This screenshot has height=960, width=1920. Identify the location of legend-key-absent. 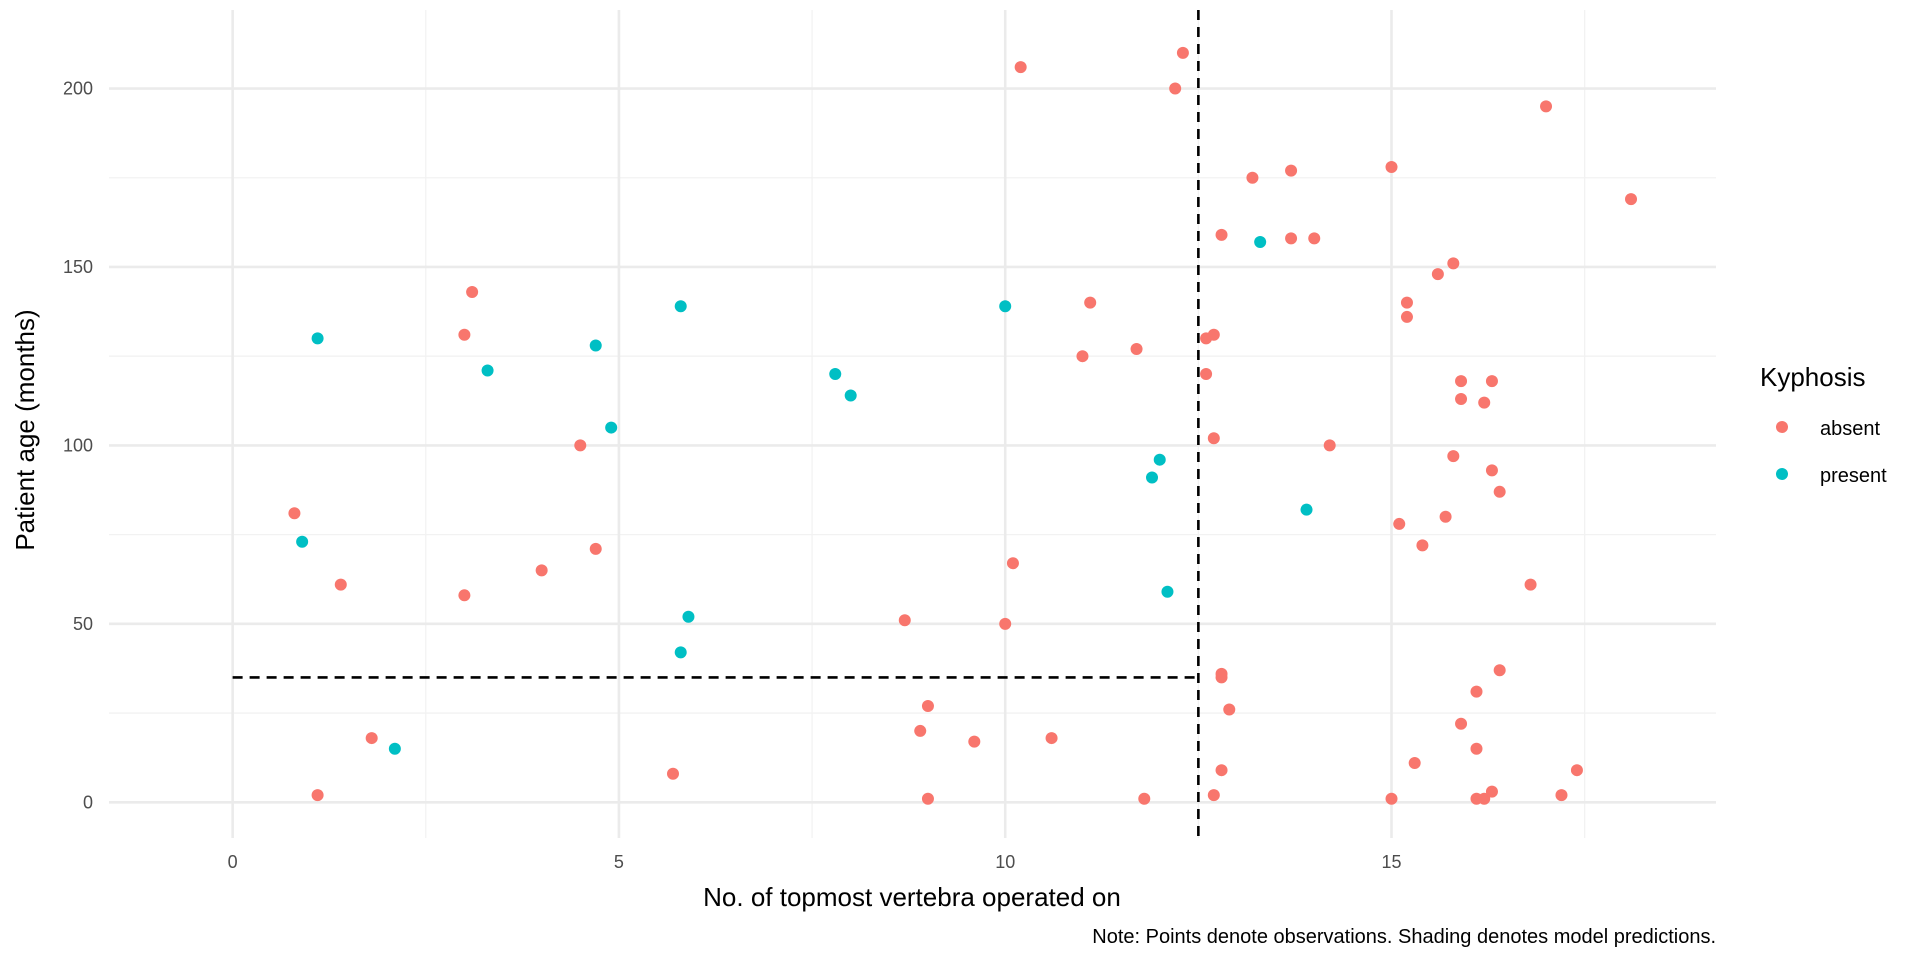
(1782, 427).